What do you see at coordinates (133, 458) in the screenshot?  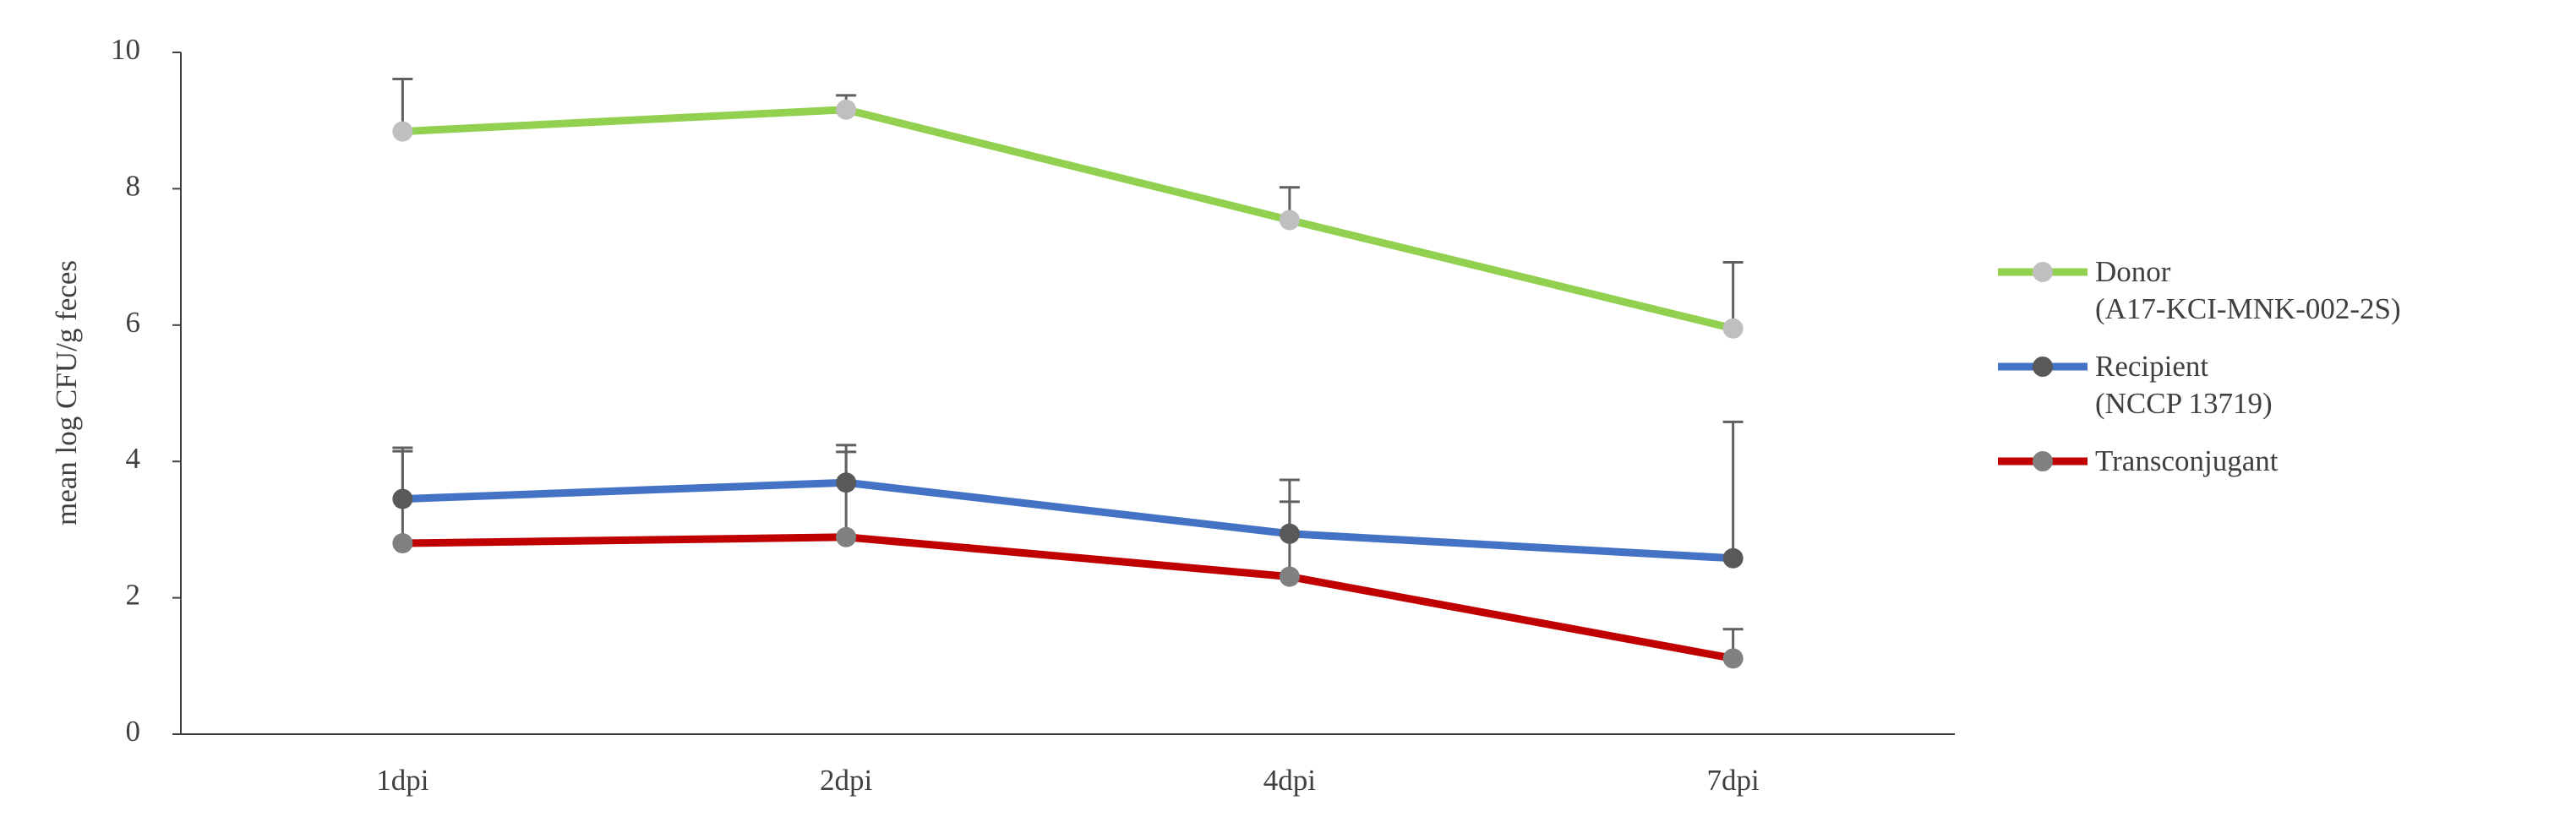 I see `y-tick-label: 4` at bounding box center [133, 458].